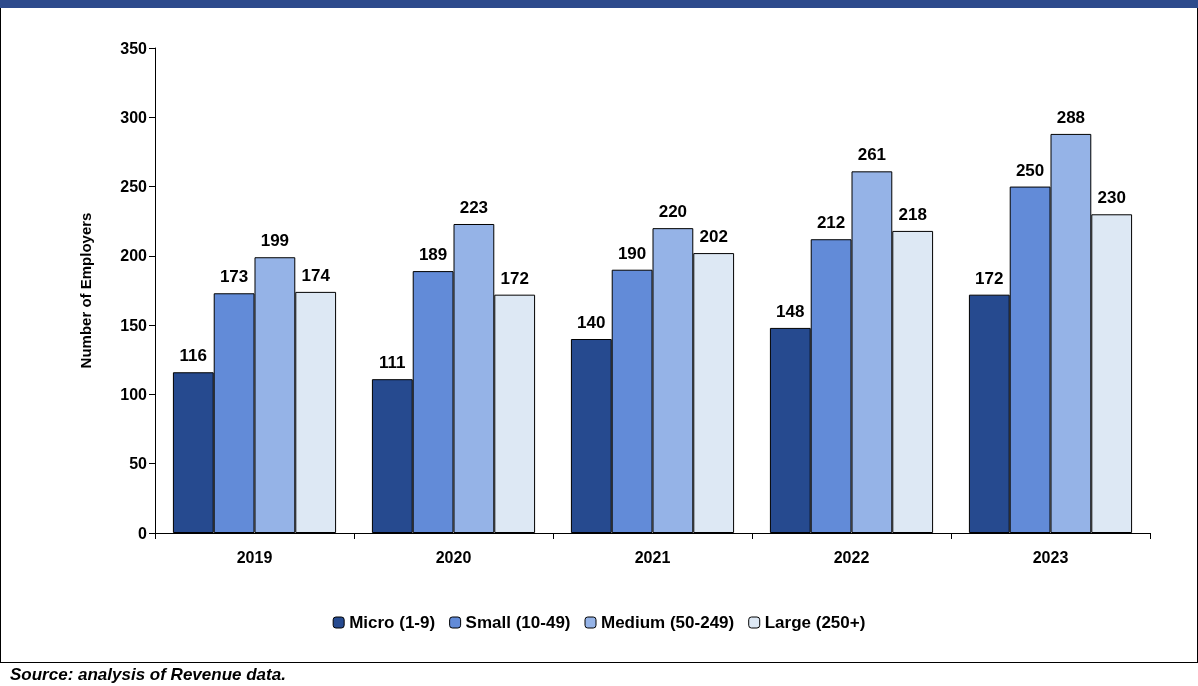 The height and width of the screenshot is (686, 1198). I want to click on data-label: 140, so click(591, 322).